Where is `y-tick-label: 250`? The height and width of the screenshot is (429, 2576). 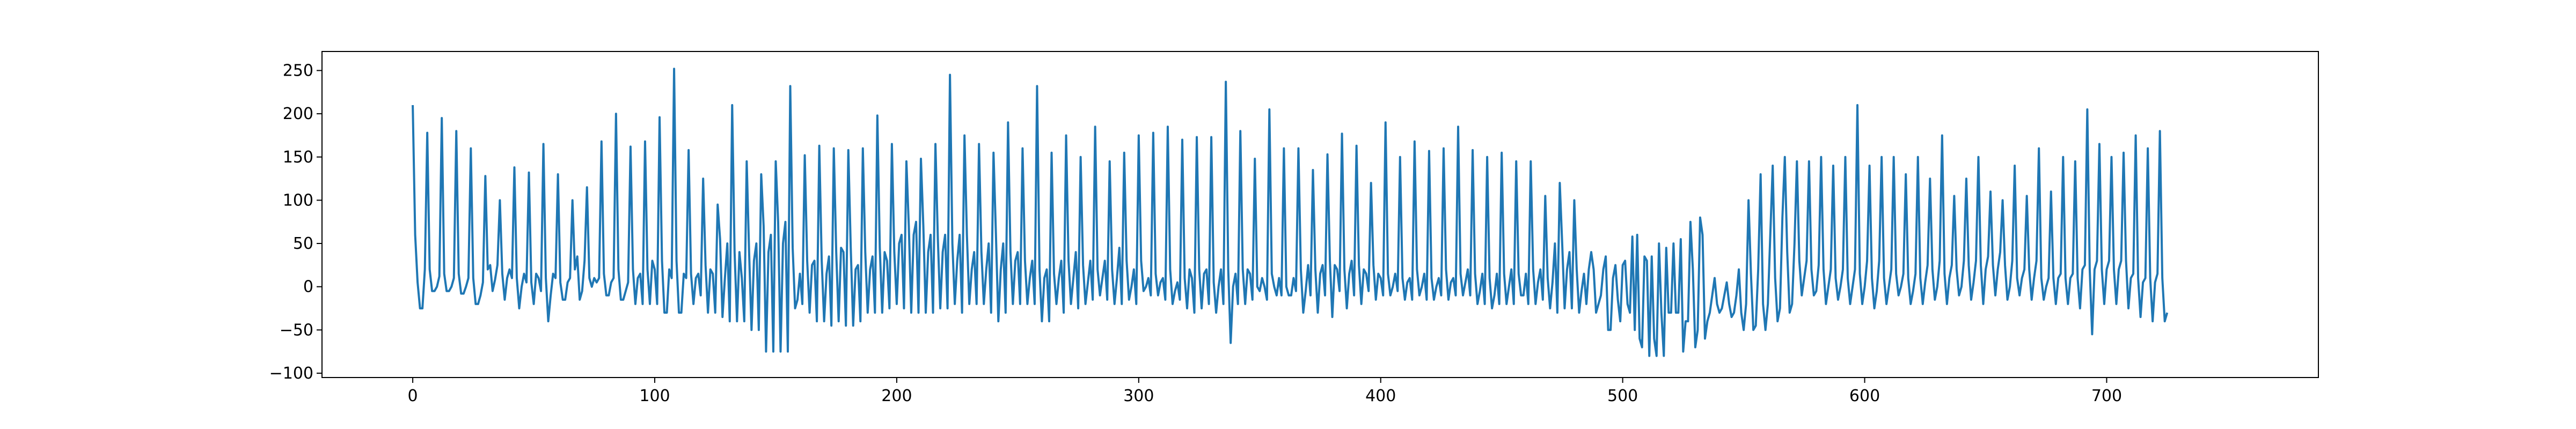 y-tick-label: 250 is located at coordinates (298, 70).